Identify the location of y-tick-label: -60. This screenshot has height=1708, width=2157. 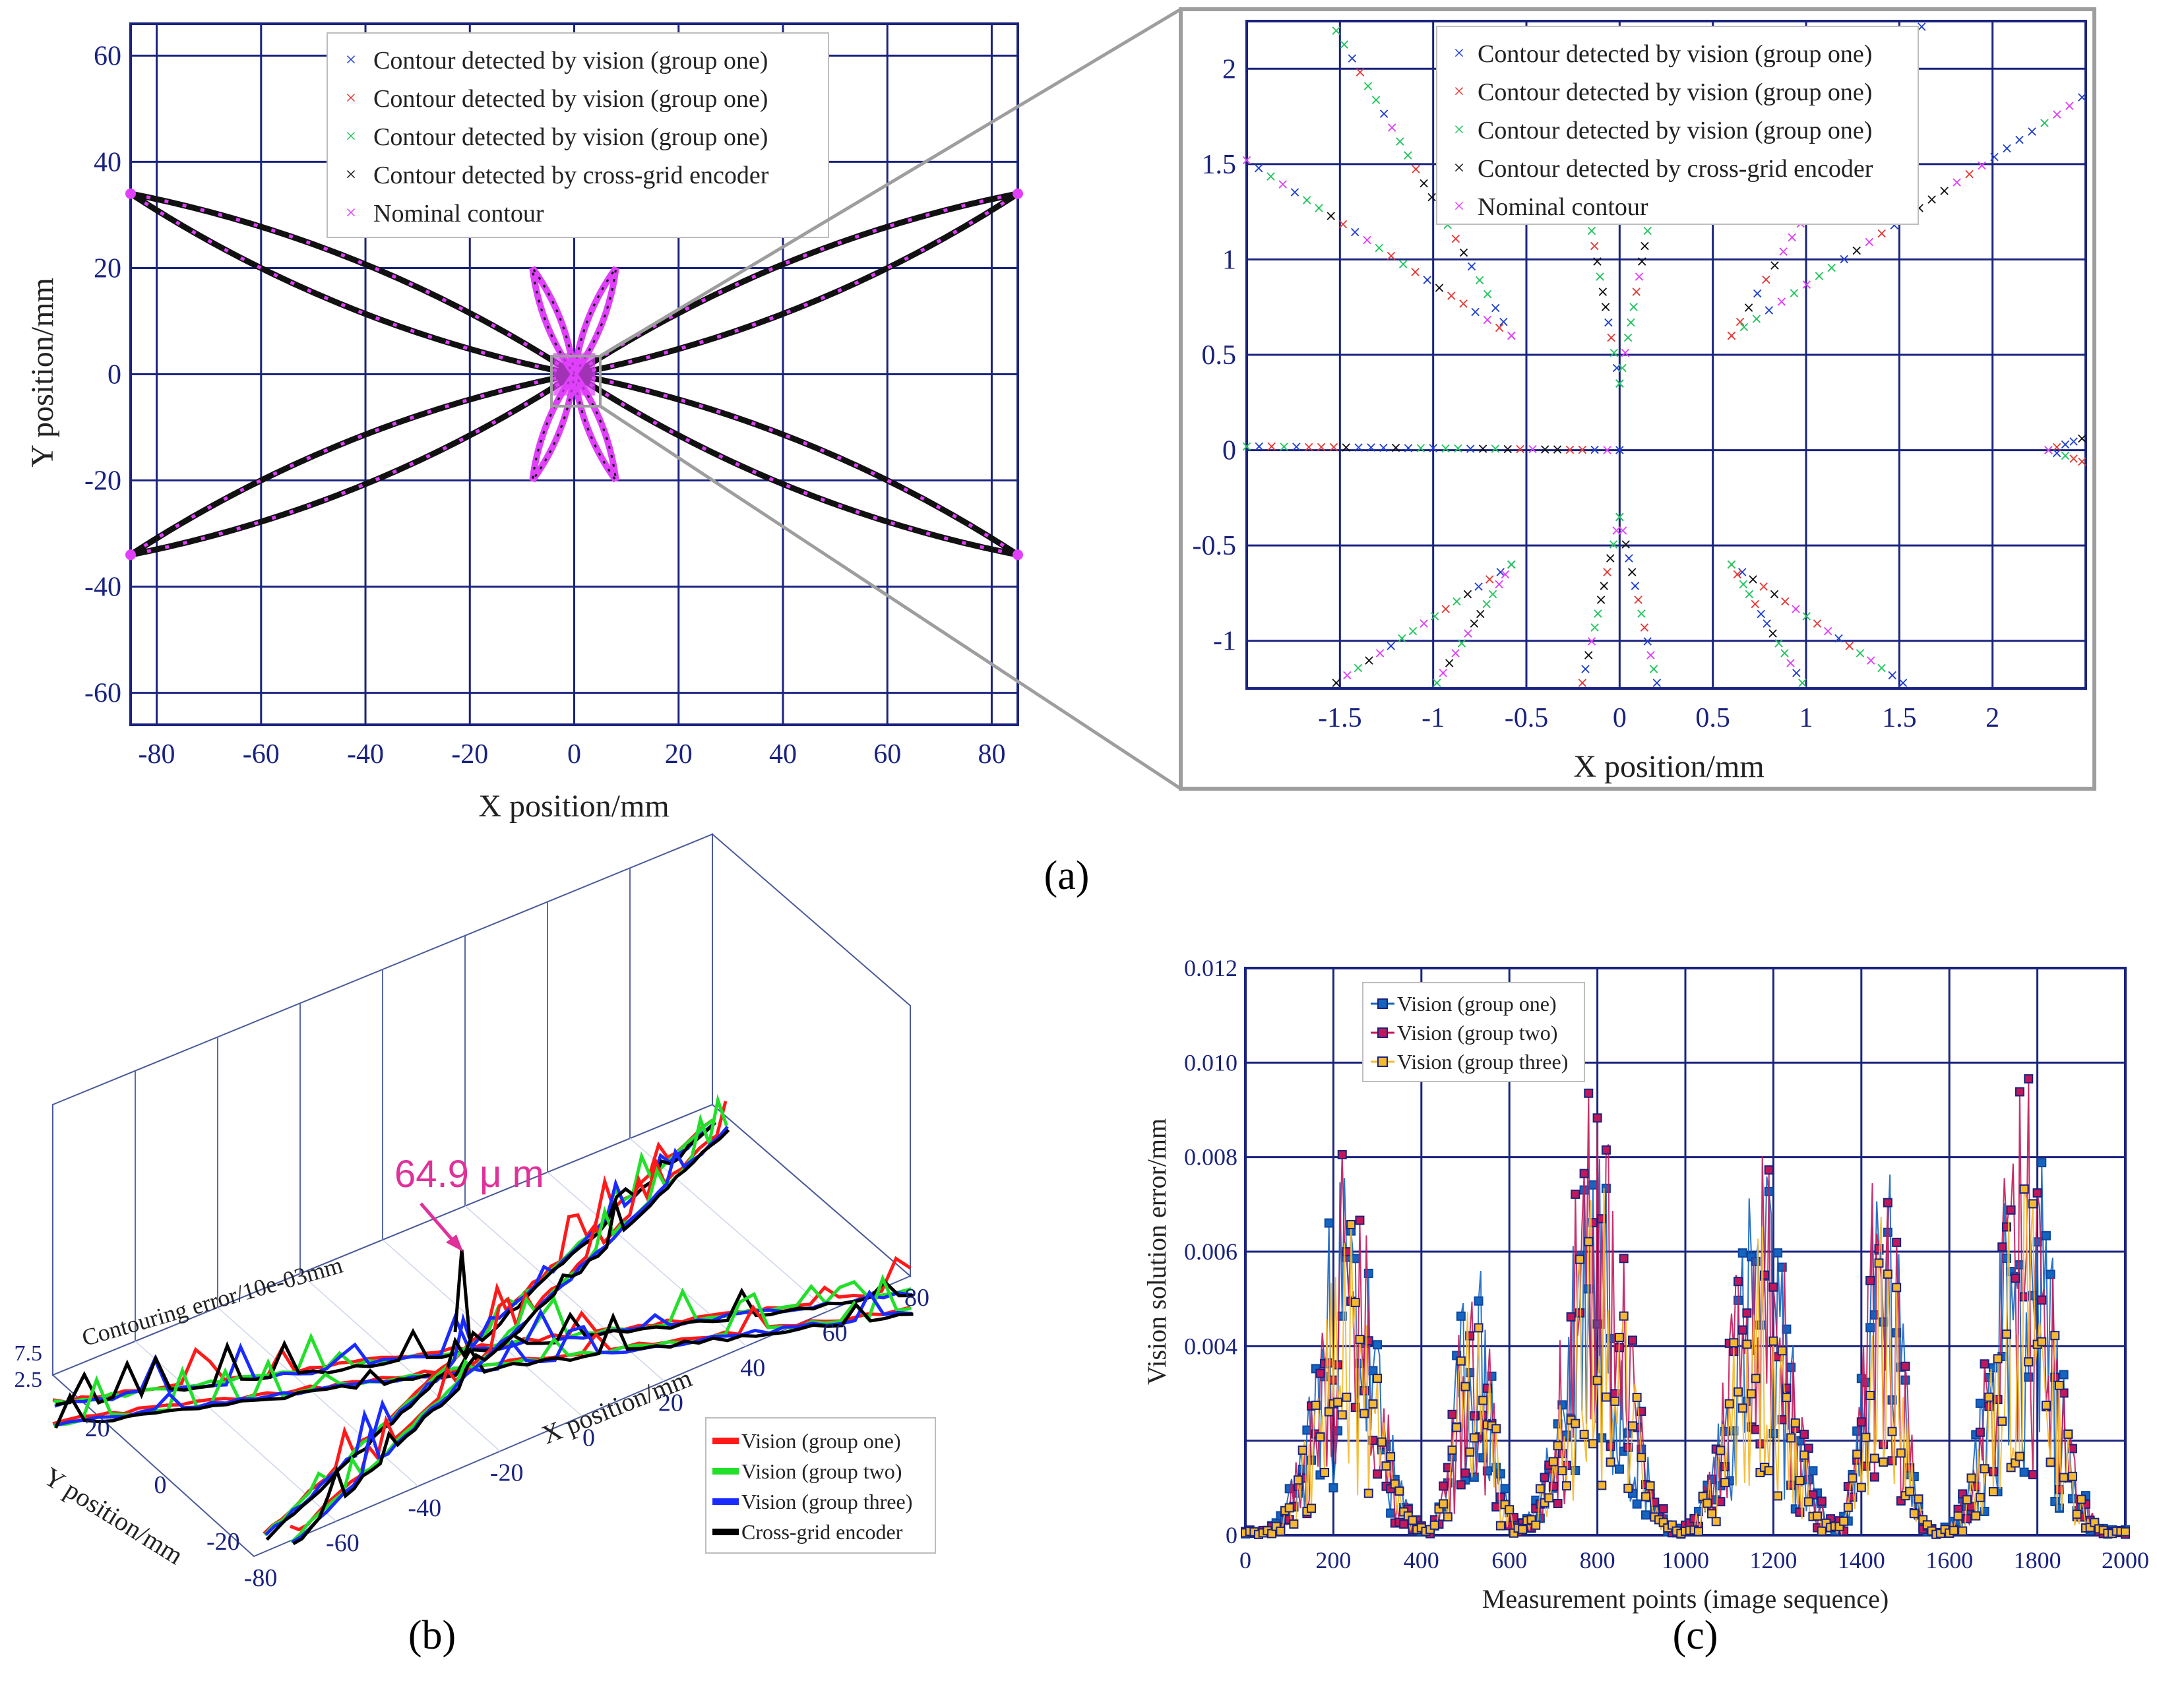
(102, 694).